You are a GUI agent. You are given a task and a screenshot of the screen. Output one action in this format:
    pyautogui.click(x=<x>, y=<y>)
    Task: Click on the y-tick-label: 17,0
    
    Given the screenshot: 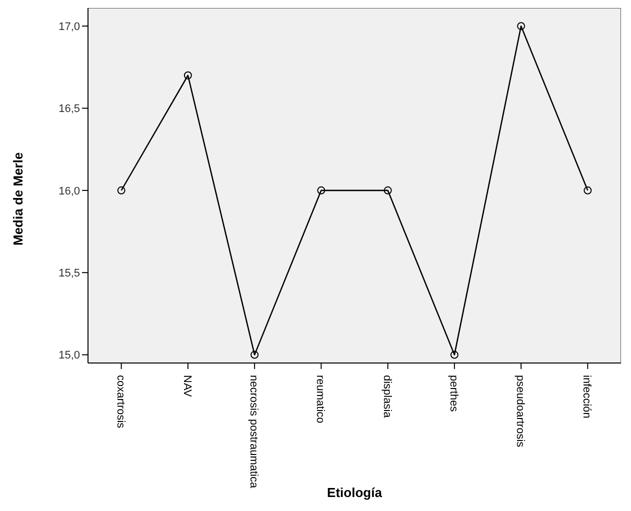 What is the action you would take?
    pyautogui.click(x=69, y=26)
    